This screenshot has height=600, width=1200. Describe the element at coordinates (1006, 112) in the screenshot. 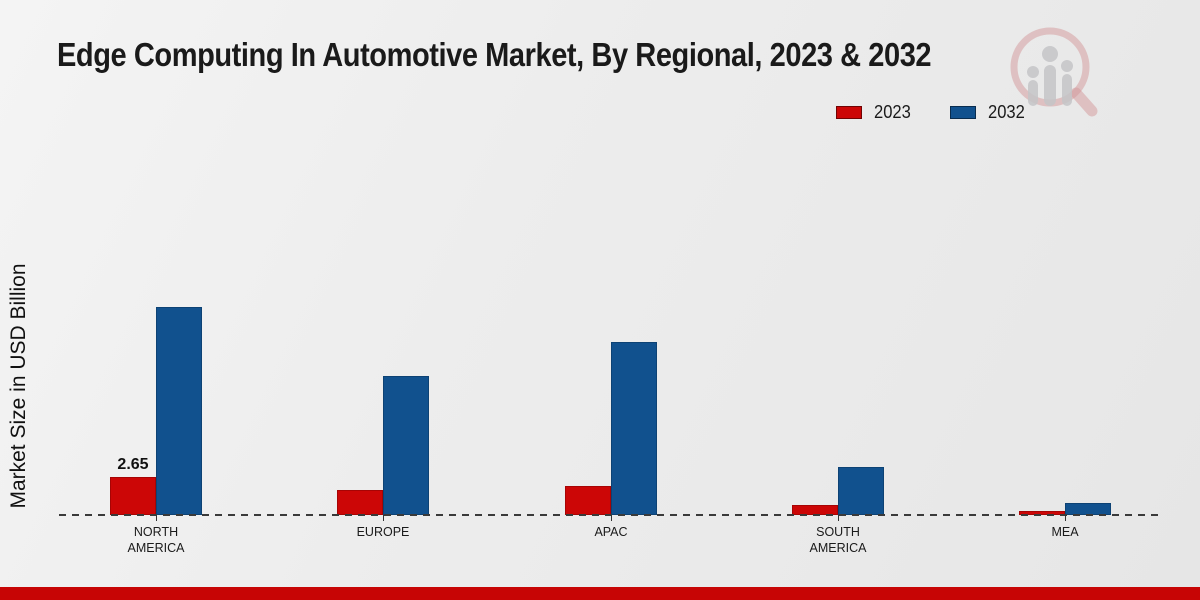

I see `legend-label-2032: 2032` at that location.